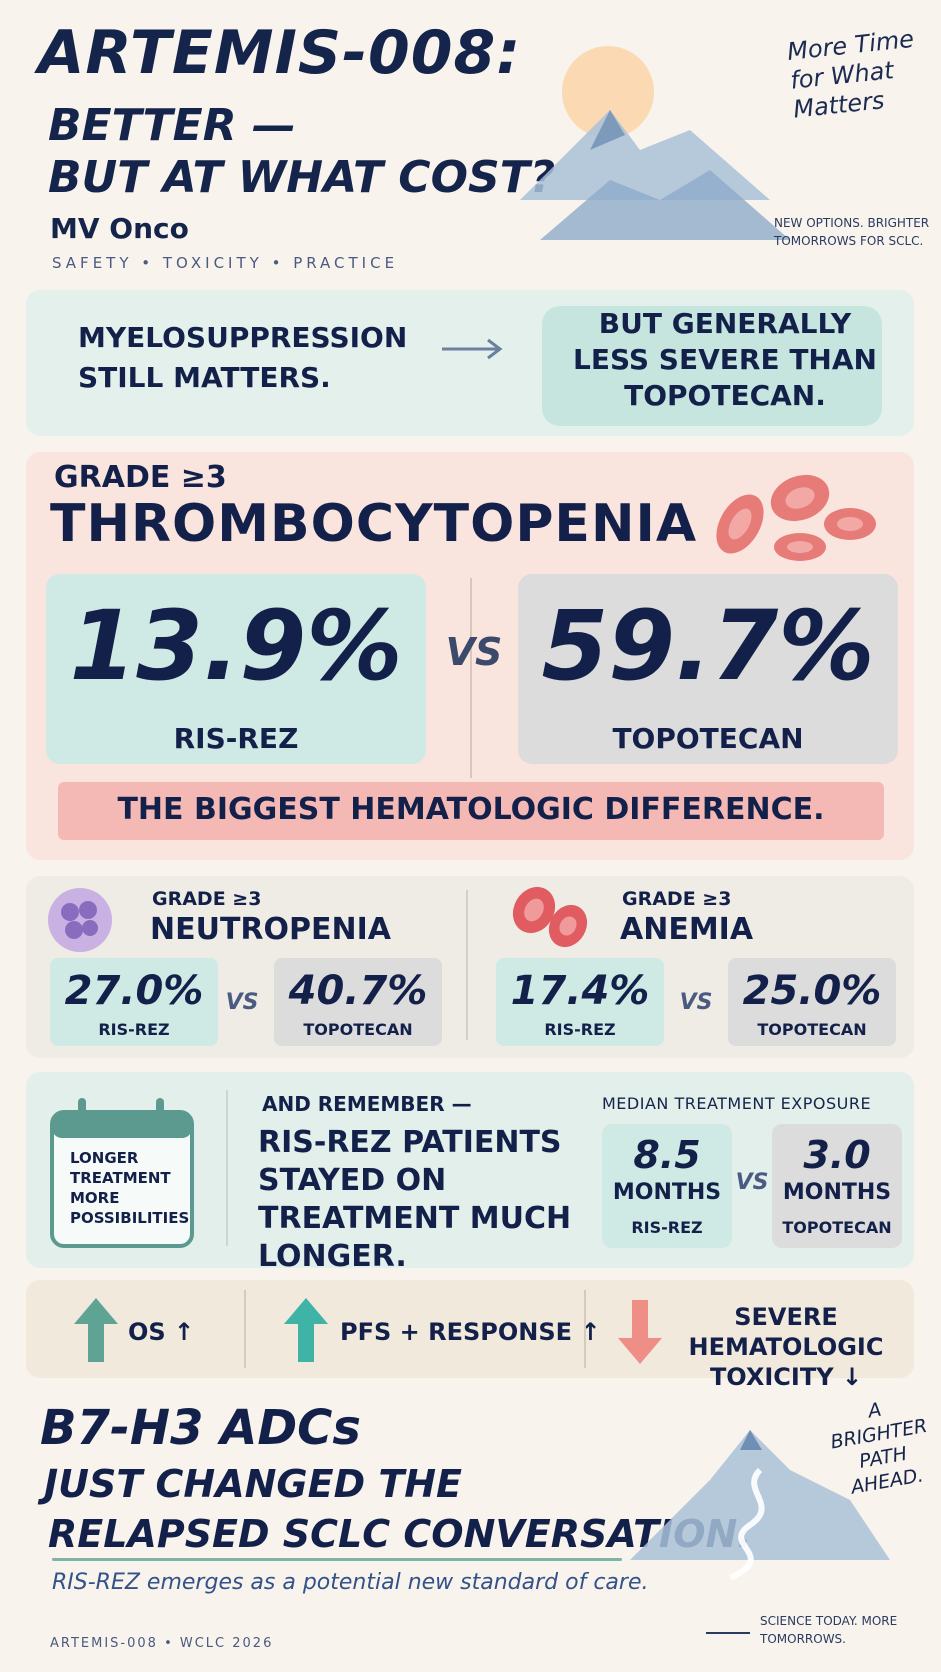  I want to click on title-line-1: ARTEMIS-008:, so click(280, 53).